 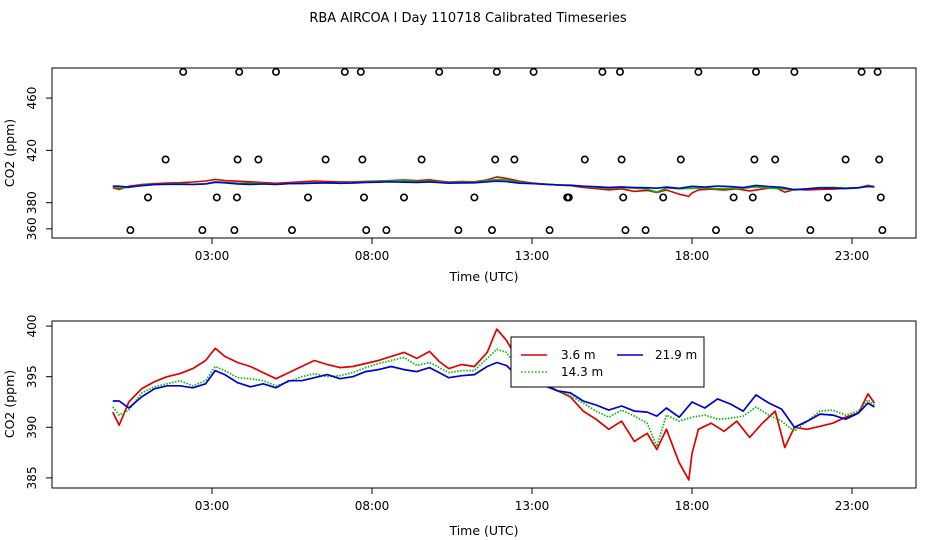 What do you see at coordinates (32, 98) in the screenshot?
I see `top-y-tick-label: 460` at bounding box center [32, 98].